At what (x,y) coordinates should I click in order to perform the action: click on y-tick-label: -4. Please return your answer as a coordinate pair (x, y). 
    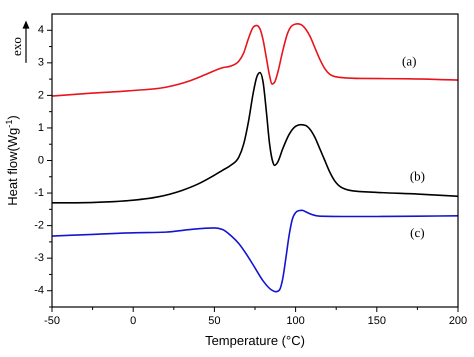
    Looking at the image, I should click on (39, 290).